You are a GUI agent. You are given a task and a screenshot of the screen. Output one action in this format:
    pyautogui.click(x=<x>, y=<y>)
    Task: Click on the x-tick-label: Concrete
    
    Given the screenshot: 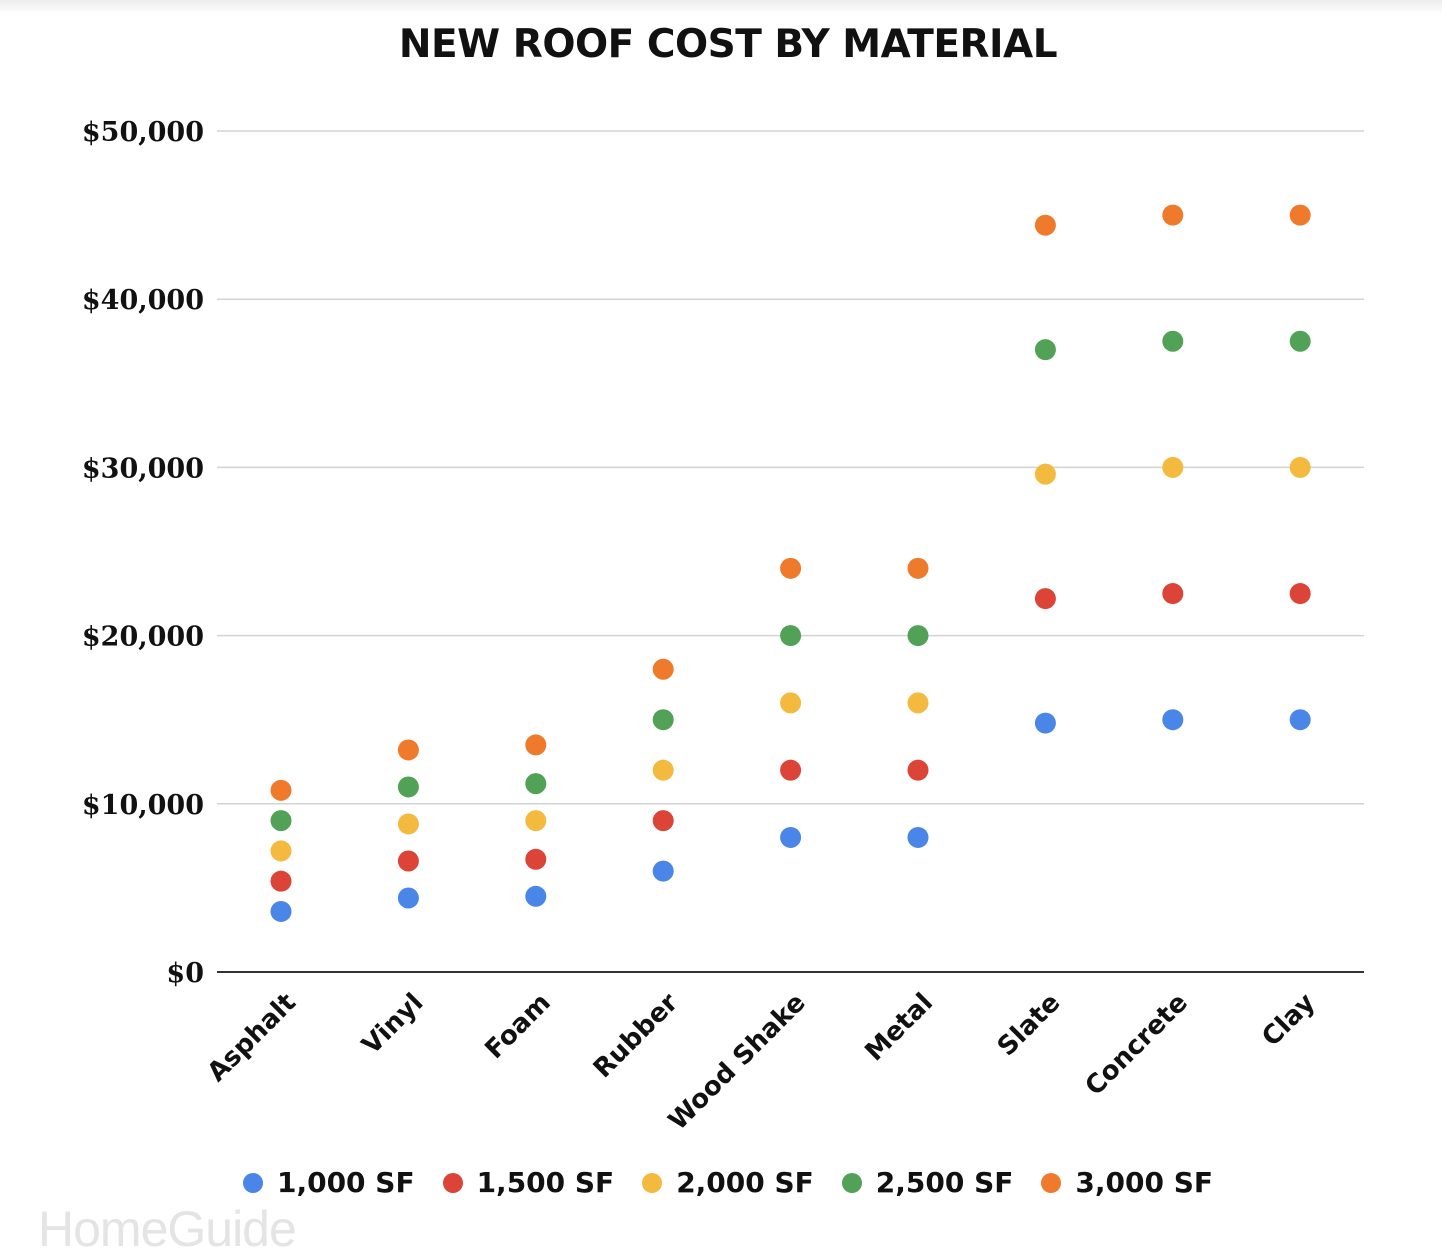 What is the action you would take?
    pyautogui.click(x=1137, y=1045)
    